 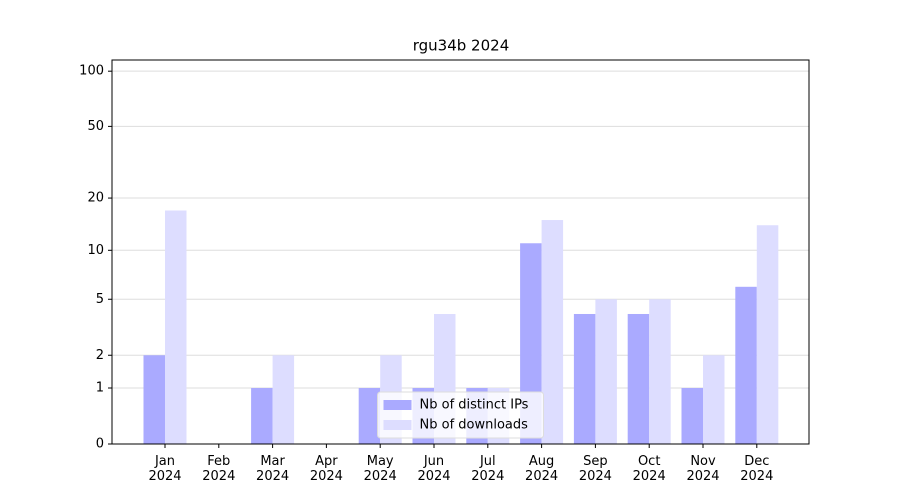 I want to click on legend-box, so click(x=460, y=415).